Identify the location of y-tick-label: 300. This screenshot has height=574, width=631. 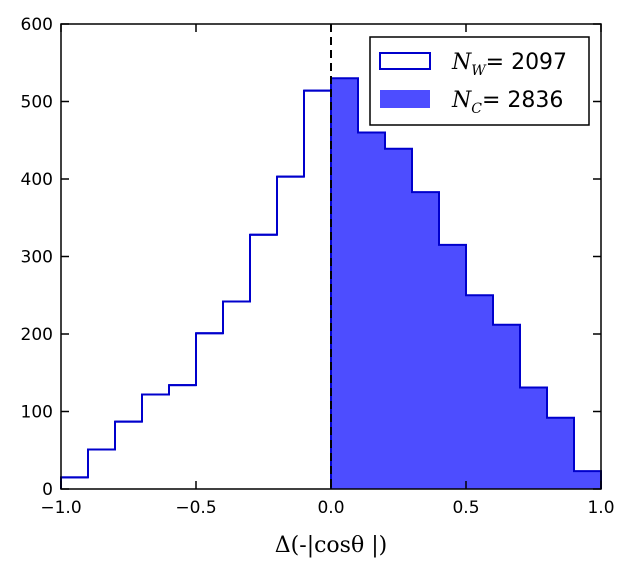
(37, 258).